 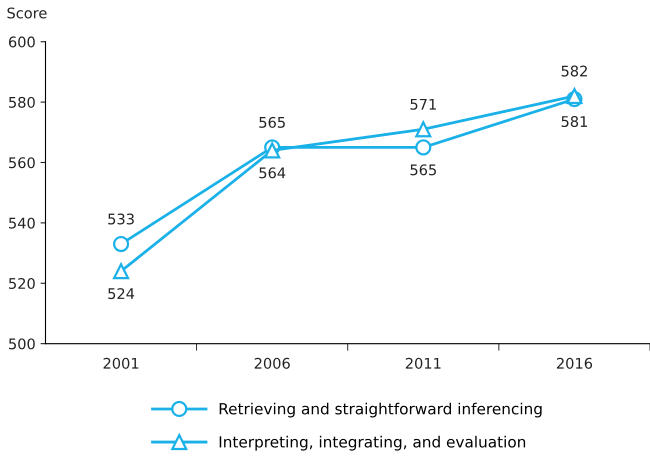 What do you see at coordinates (575, 122) in the screenshot?
I see `data-label: 581` at bounding box center [575, 122].